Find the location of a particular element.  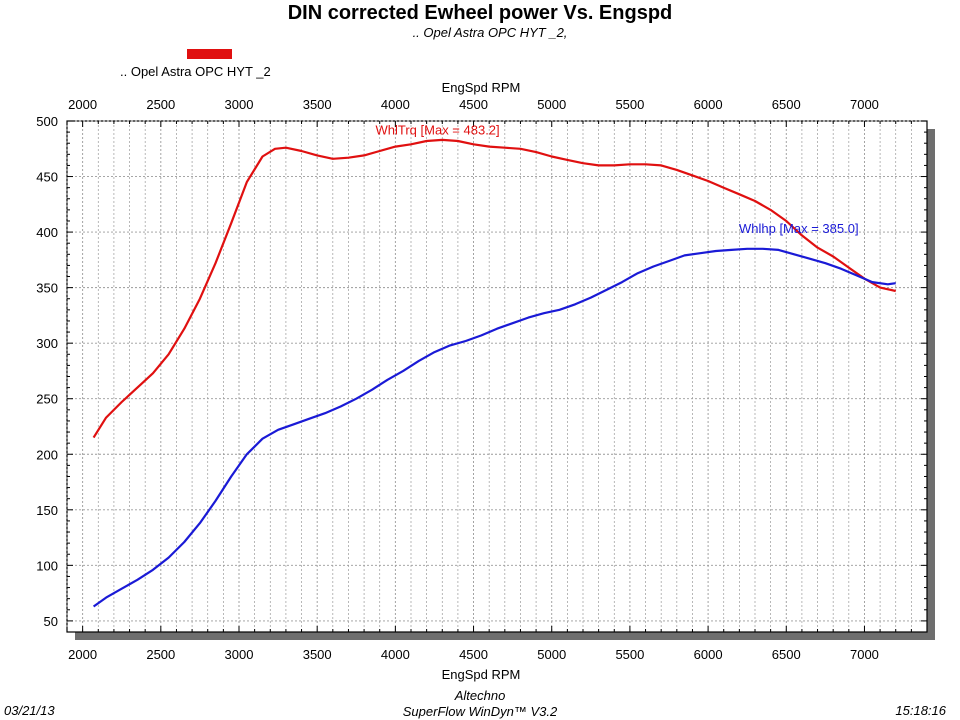

x-tick-label-bottom: 3000 is located at coordinates (239, 654).